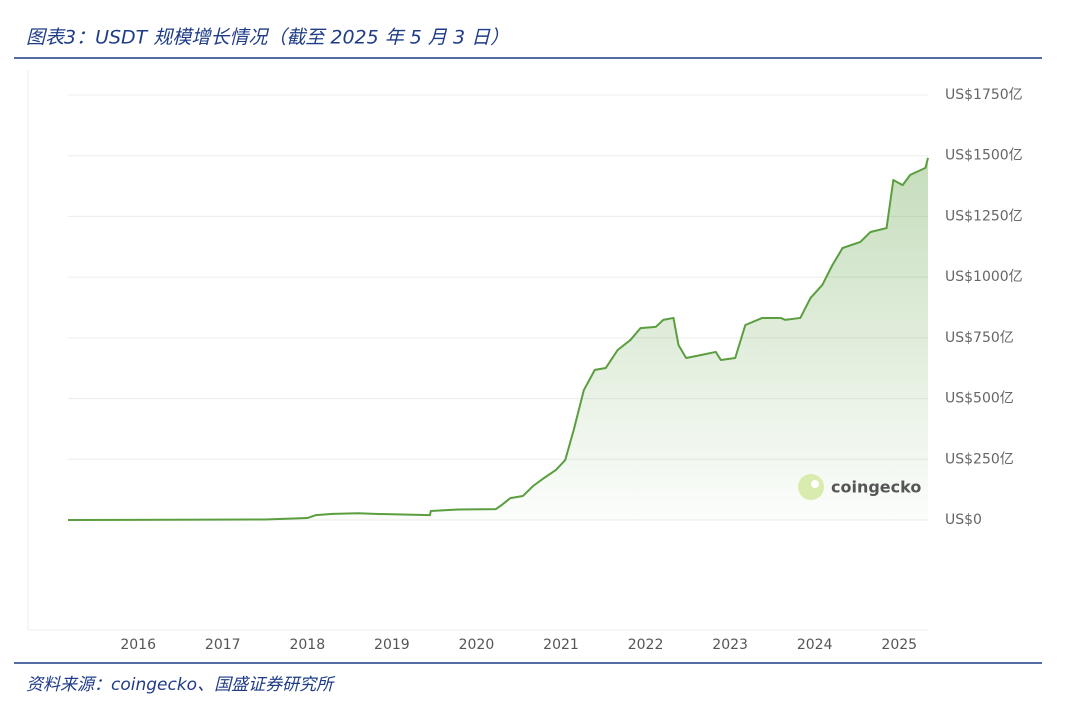  I want to click on y-tick-label: US$1000亿, so click(984, 277).